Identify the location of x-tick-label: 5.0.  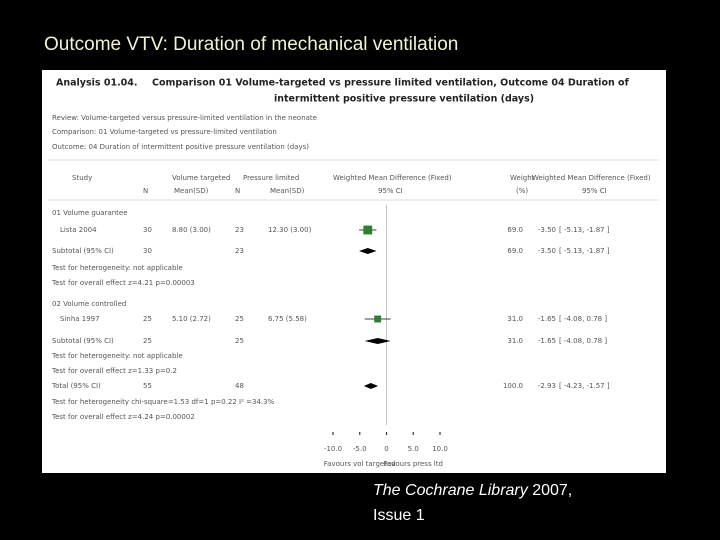
(413, 449).